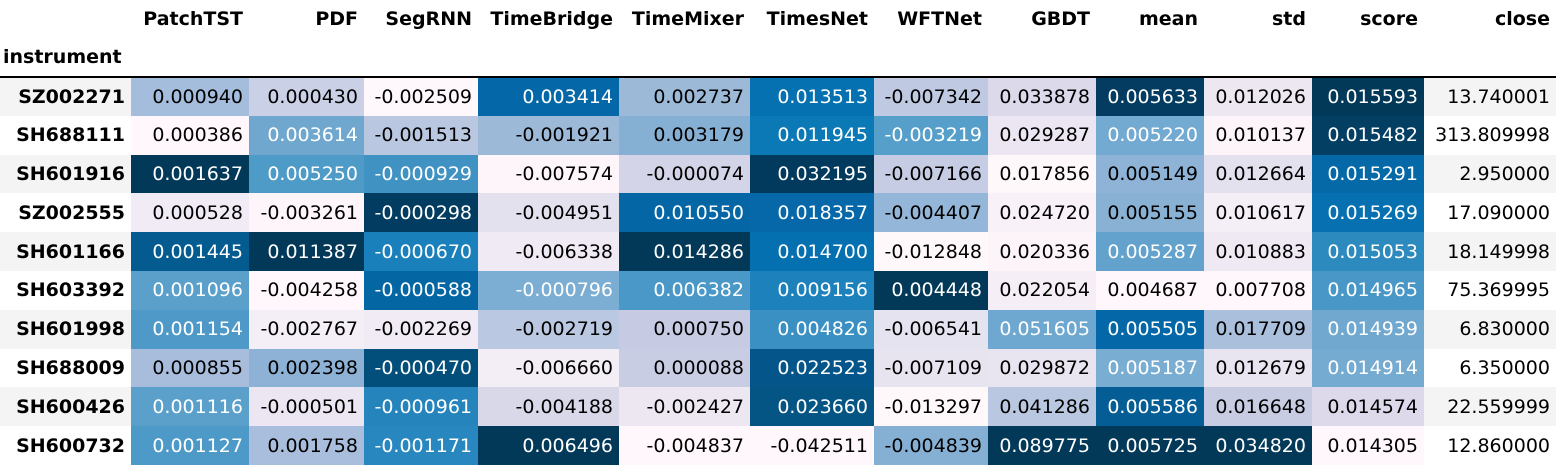 The height and width of the screenshot is (466, 1556). Describe the element at coordinates (421, 329) in the screenshot. I see `cell-segrnn: -0.002269` at that location.